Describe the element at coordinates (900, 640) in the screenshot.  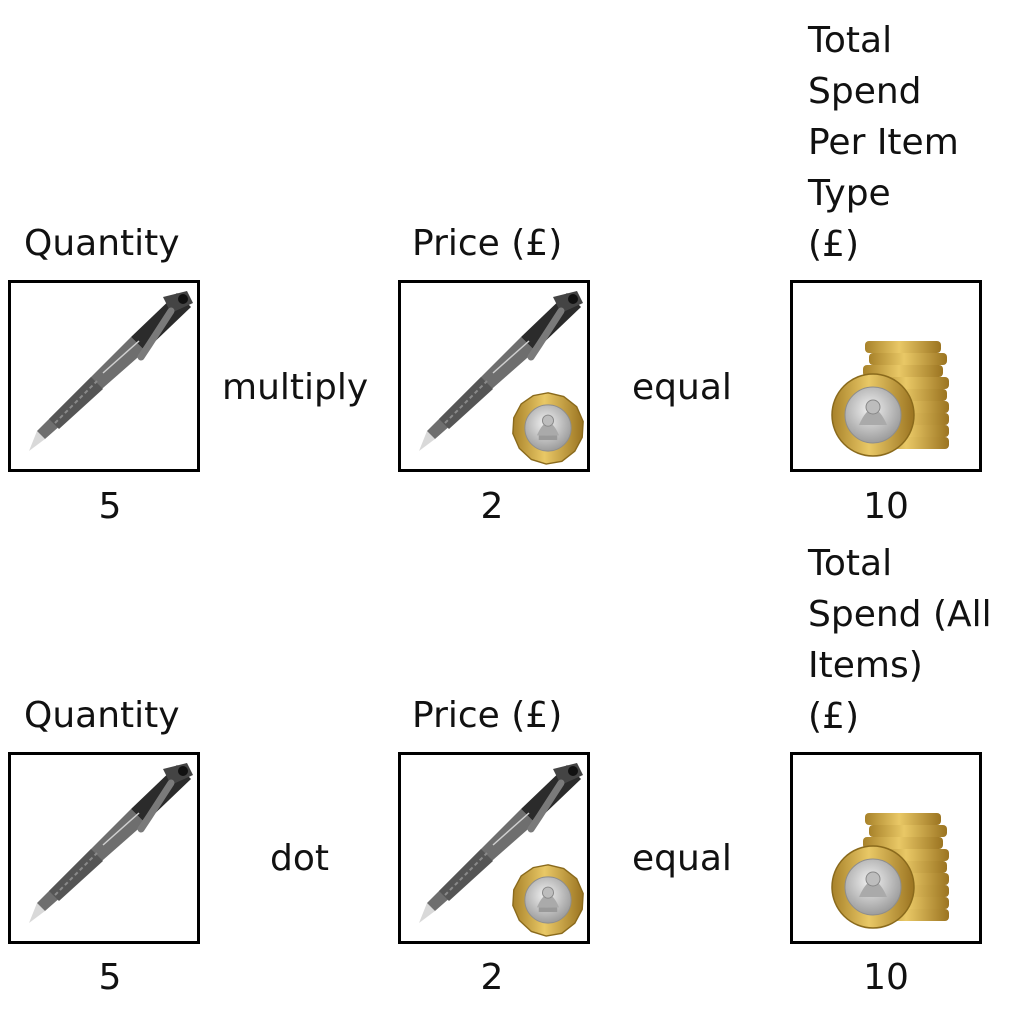
I see `total-spend-all-items-label: Total Spend (All Items) (£)` at that location.